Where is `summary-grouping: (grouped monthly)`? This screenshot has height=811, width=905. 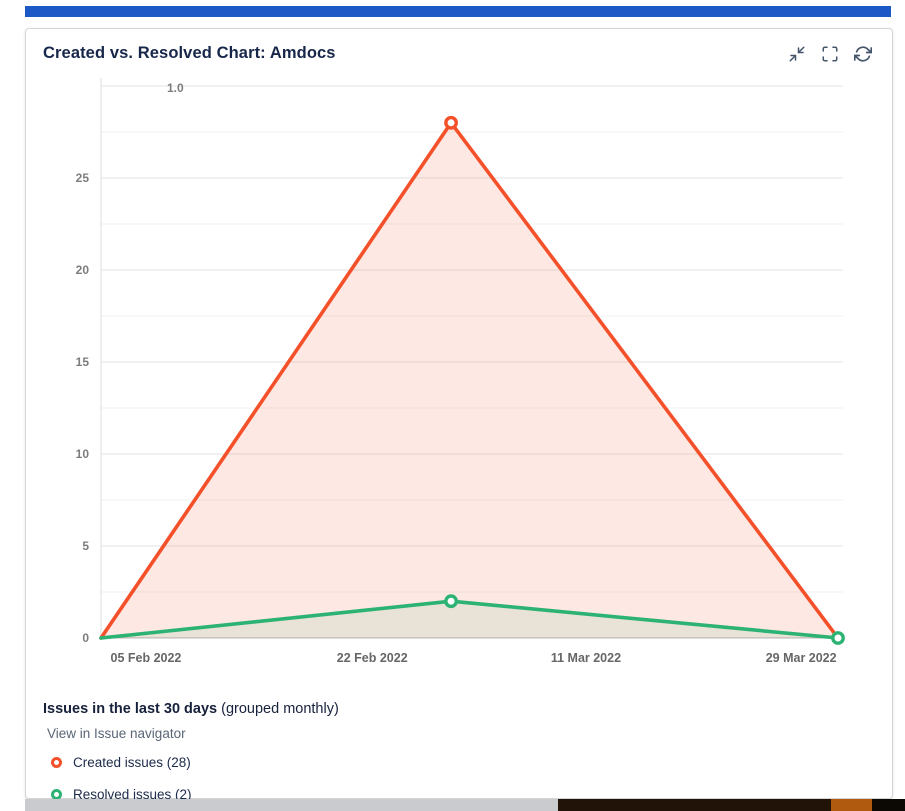
summary-grouping: (grouped monthly) is located at coordinates (280, 709).